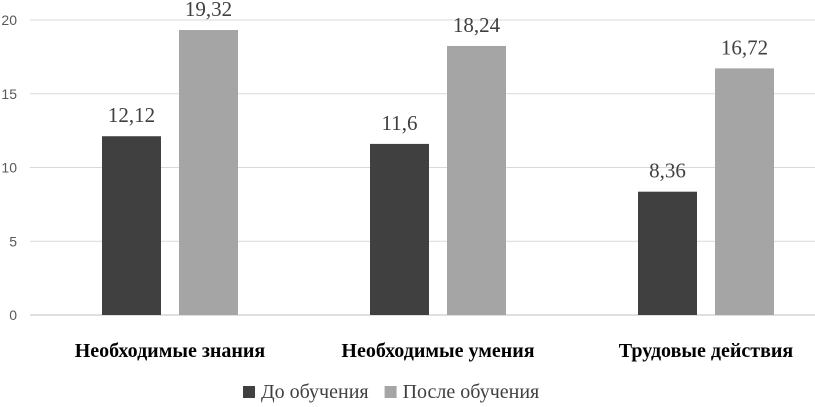 The width and height of the screenshot is (815, 407). I want to click on data-label: 16,72, so click(744, 47).